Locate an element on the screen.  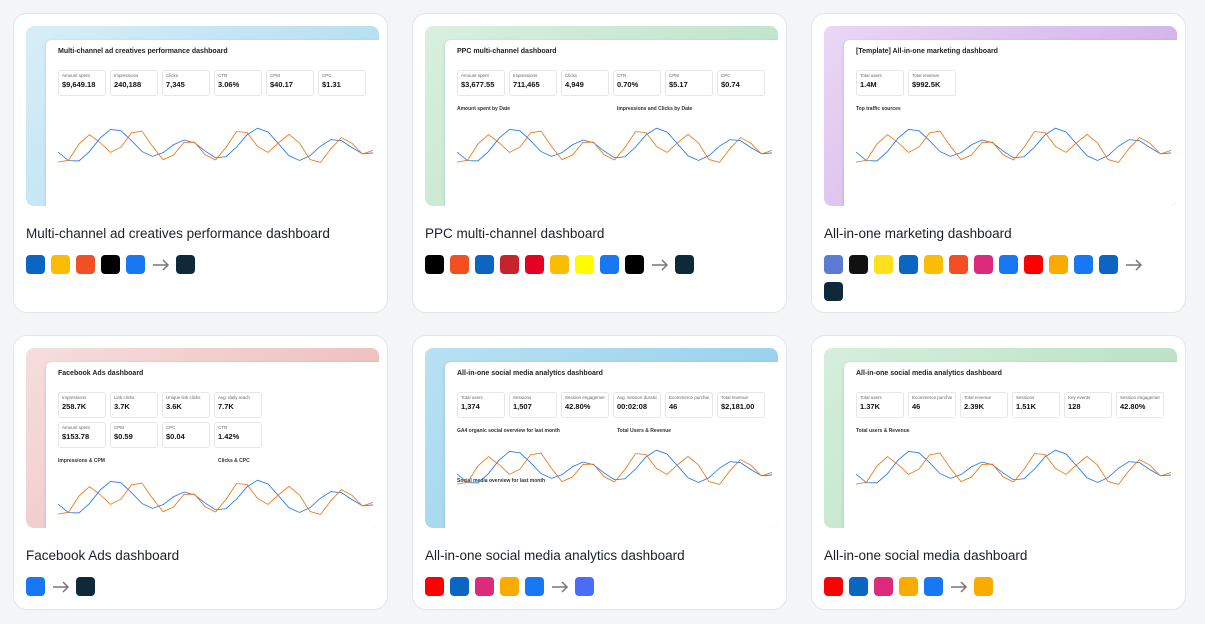
kpi-value: 128 is located at coordinates (1074, 406).